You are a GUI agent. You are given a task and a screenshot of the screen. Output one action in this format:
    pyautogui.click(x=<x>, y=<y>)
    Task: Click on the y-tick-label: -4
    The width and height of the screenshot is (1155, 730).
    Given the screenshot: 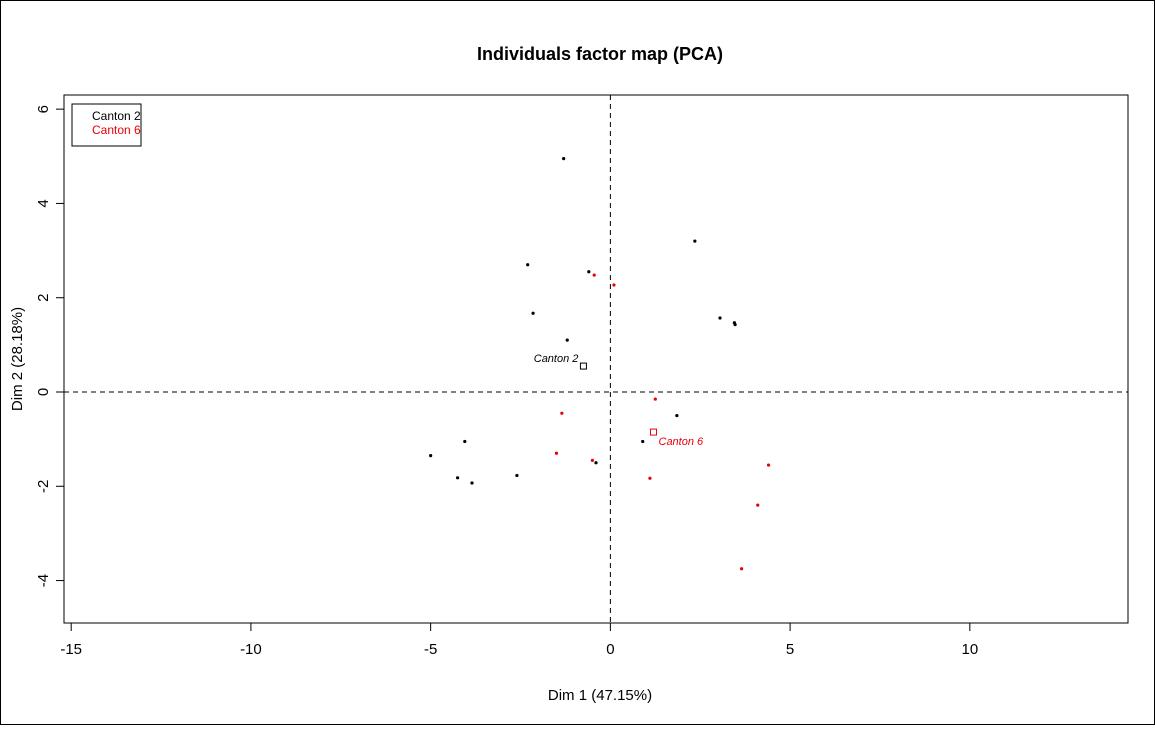 What is the action you would take?
    pyautogui.click(x=43, y=580)
    